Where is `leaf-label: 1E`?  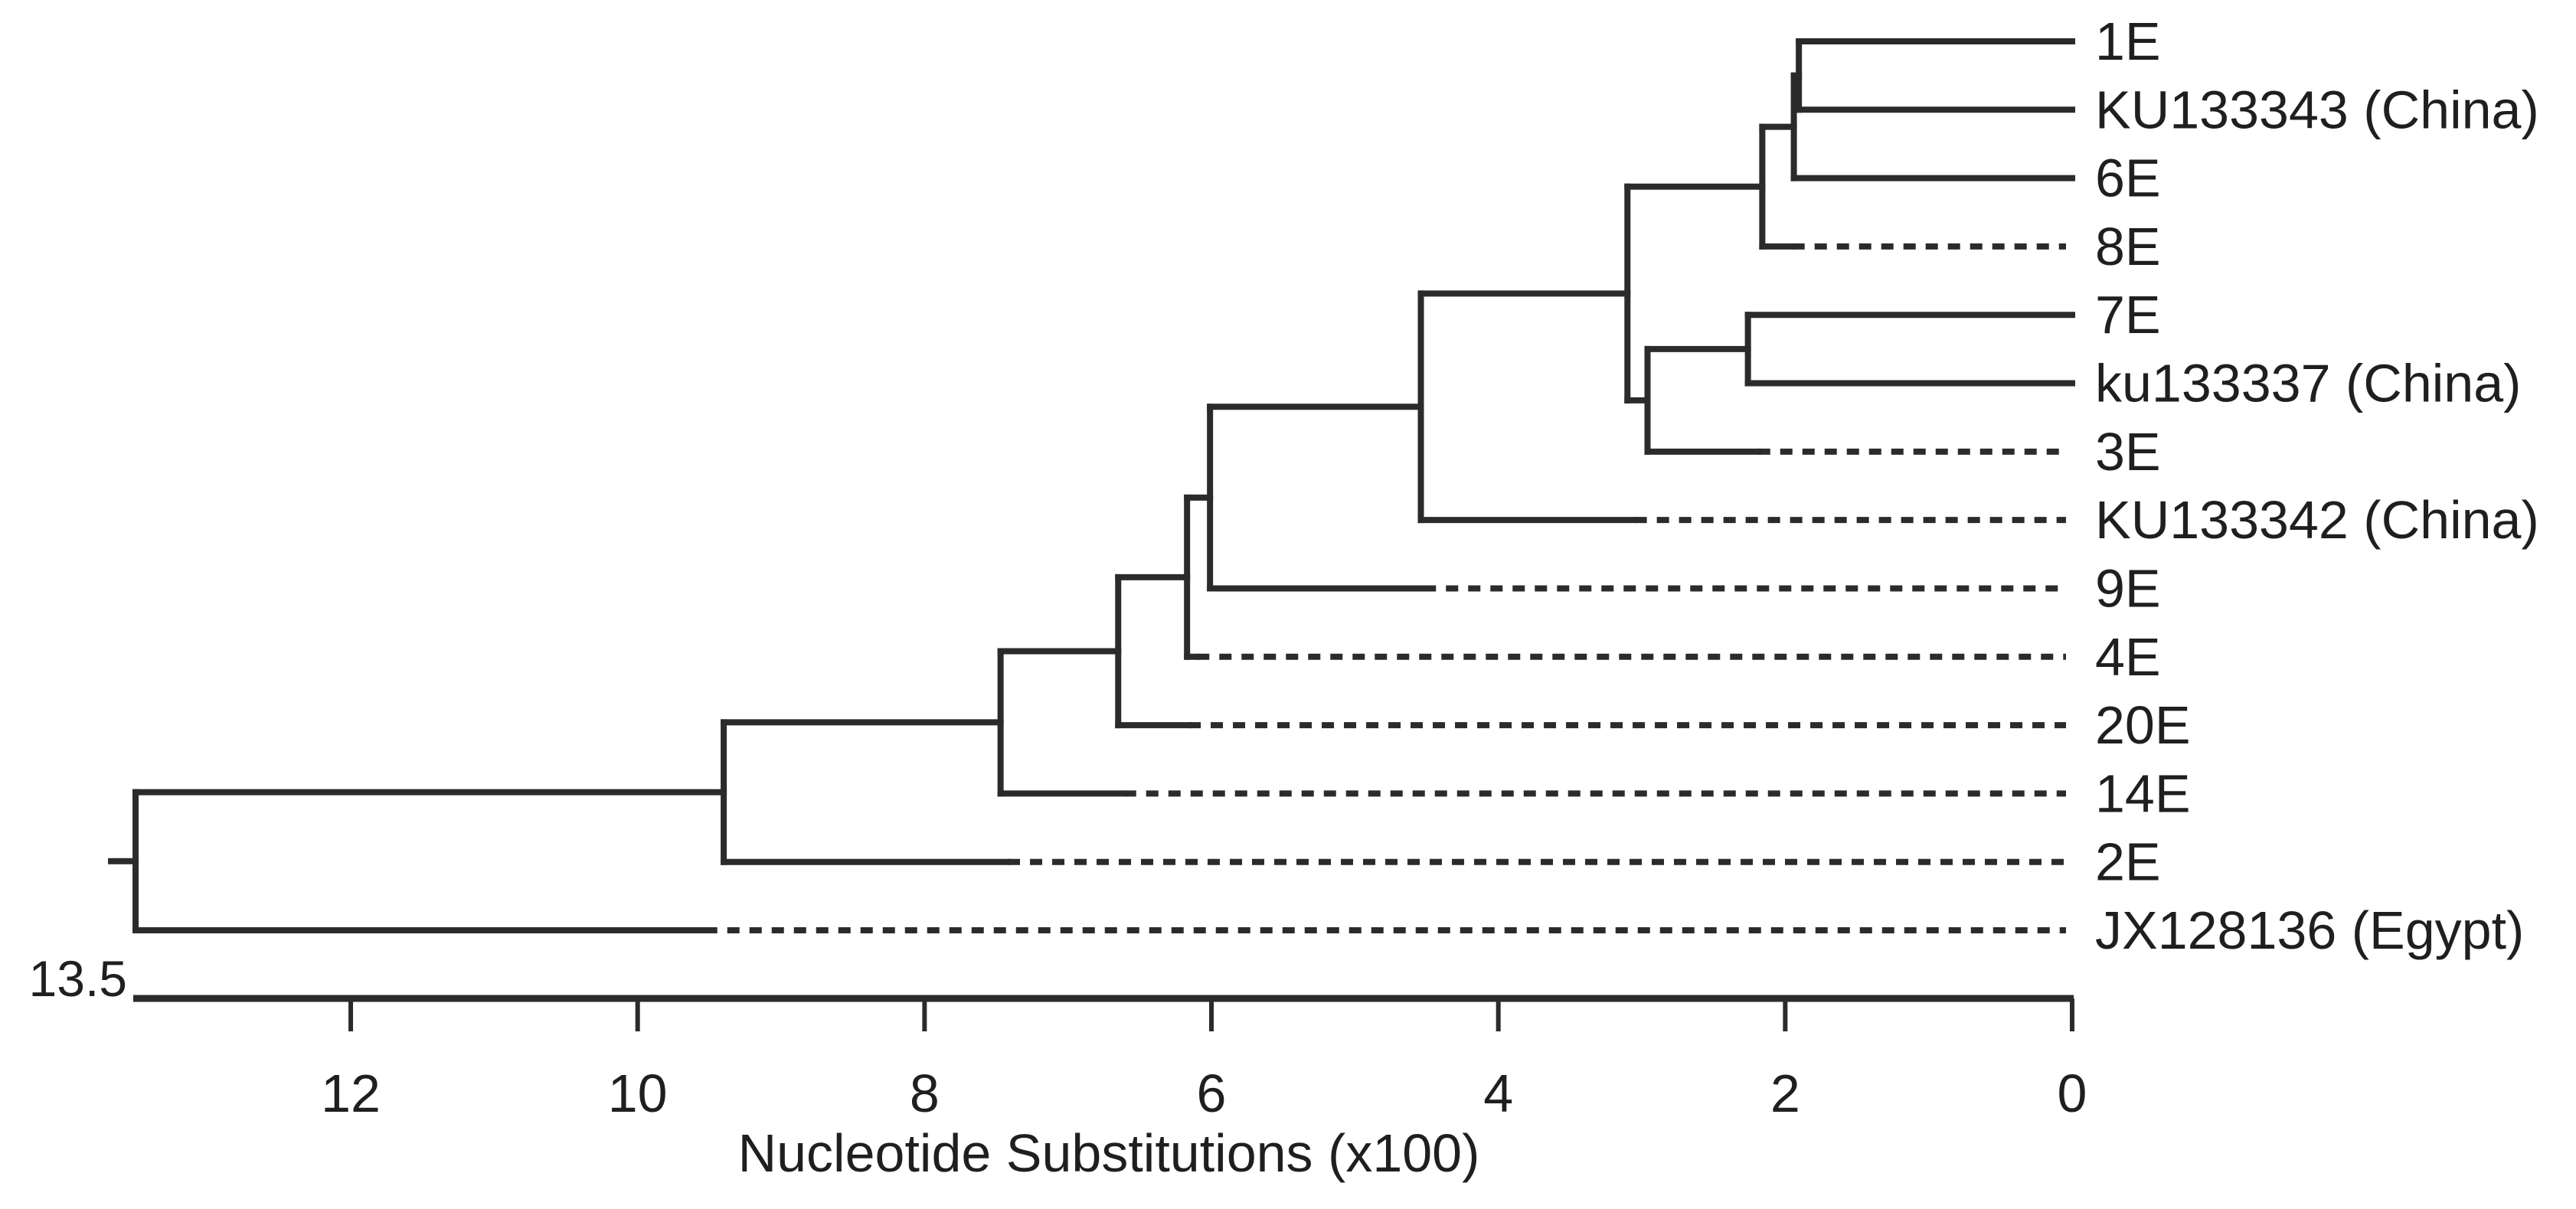
leaf-label: 1E is located at coordinates (2128, 41).